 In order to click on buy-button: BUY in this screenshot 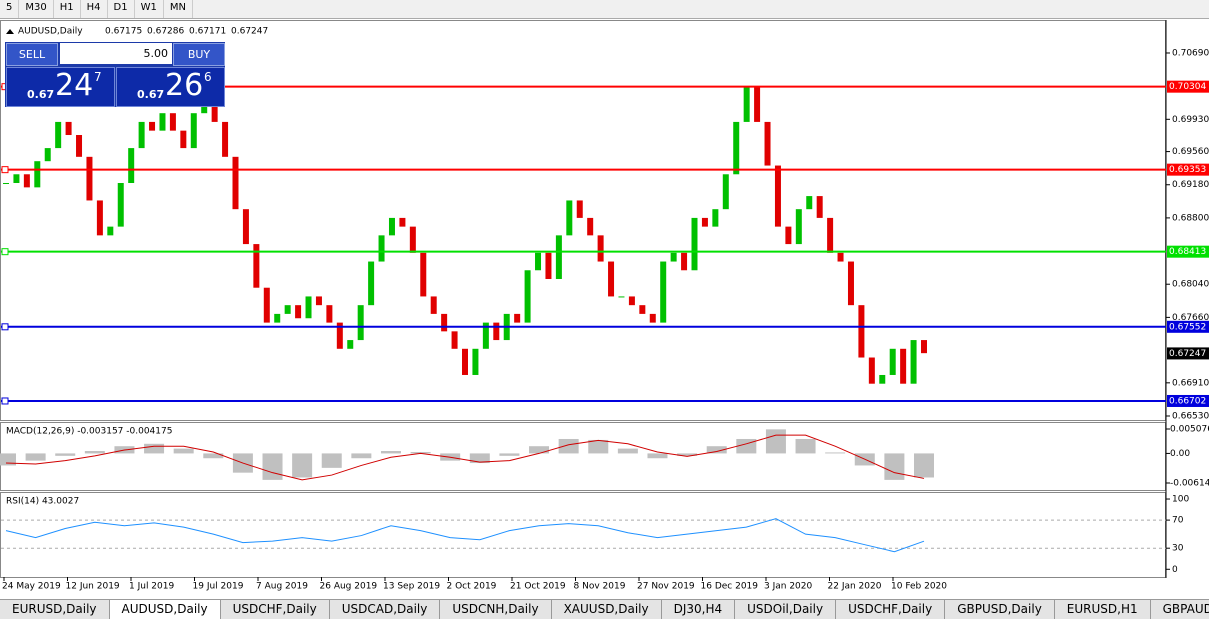, I will do `click(199, 54)`.